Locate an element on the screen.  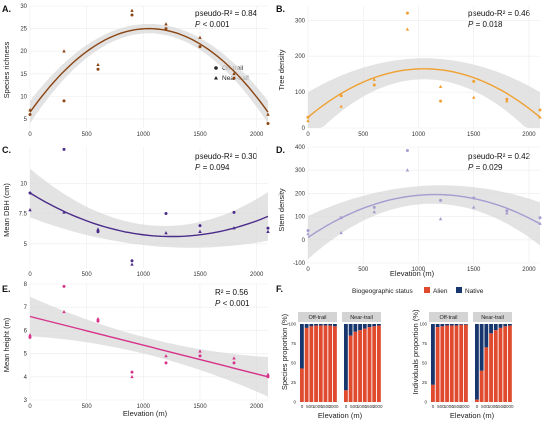
panel-e-p-label: P is located at coordinates (218, 303).